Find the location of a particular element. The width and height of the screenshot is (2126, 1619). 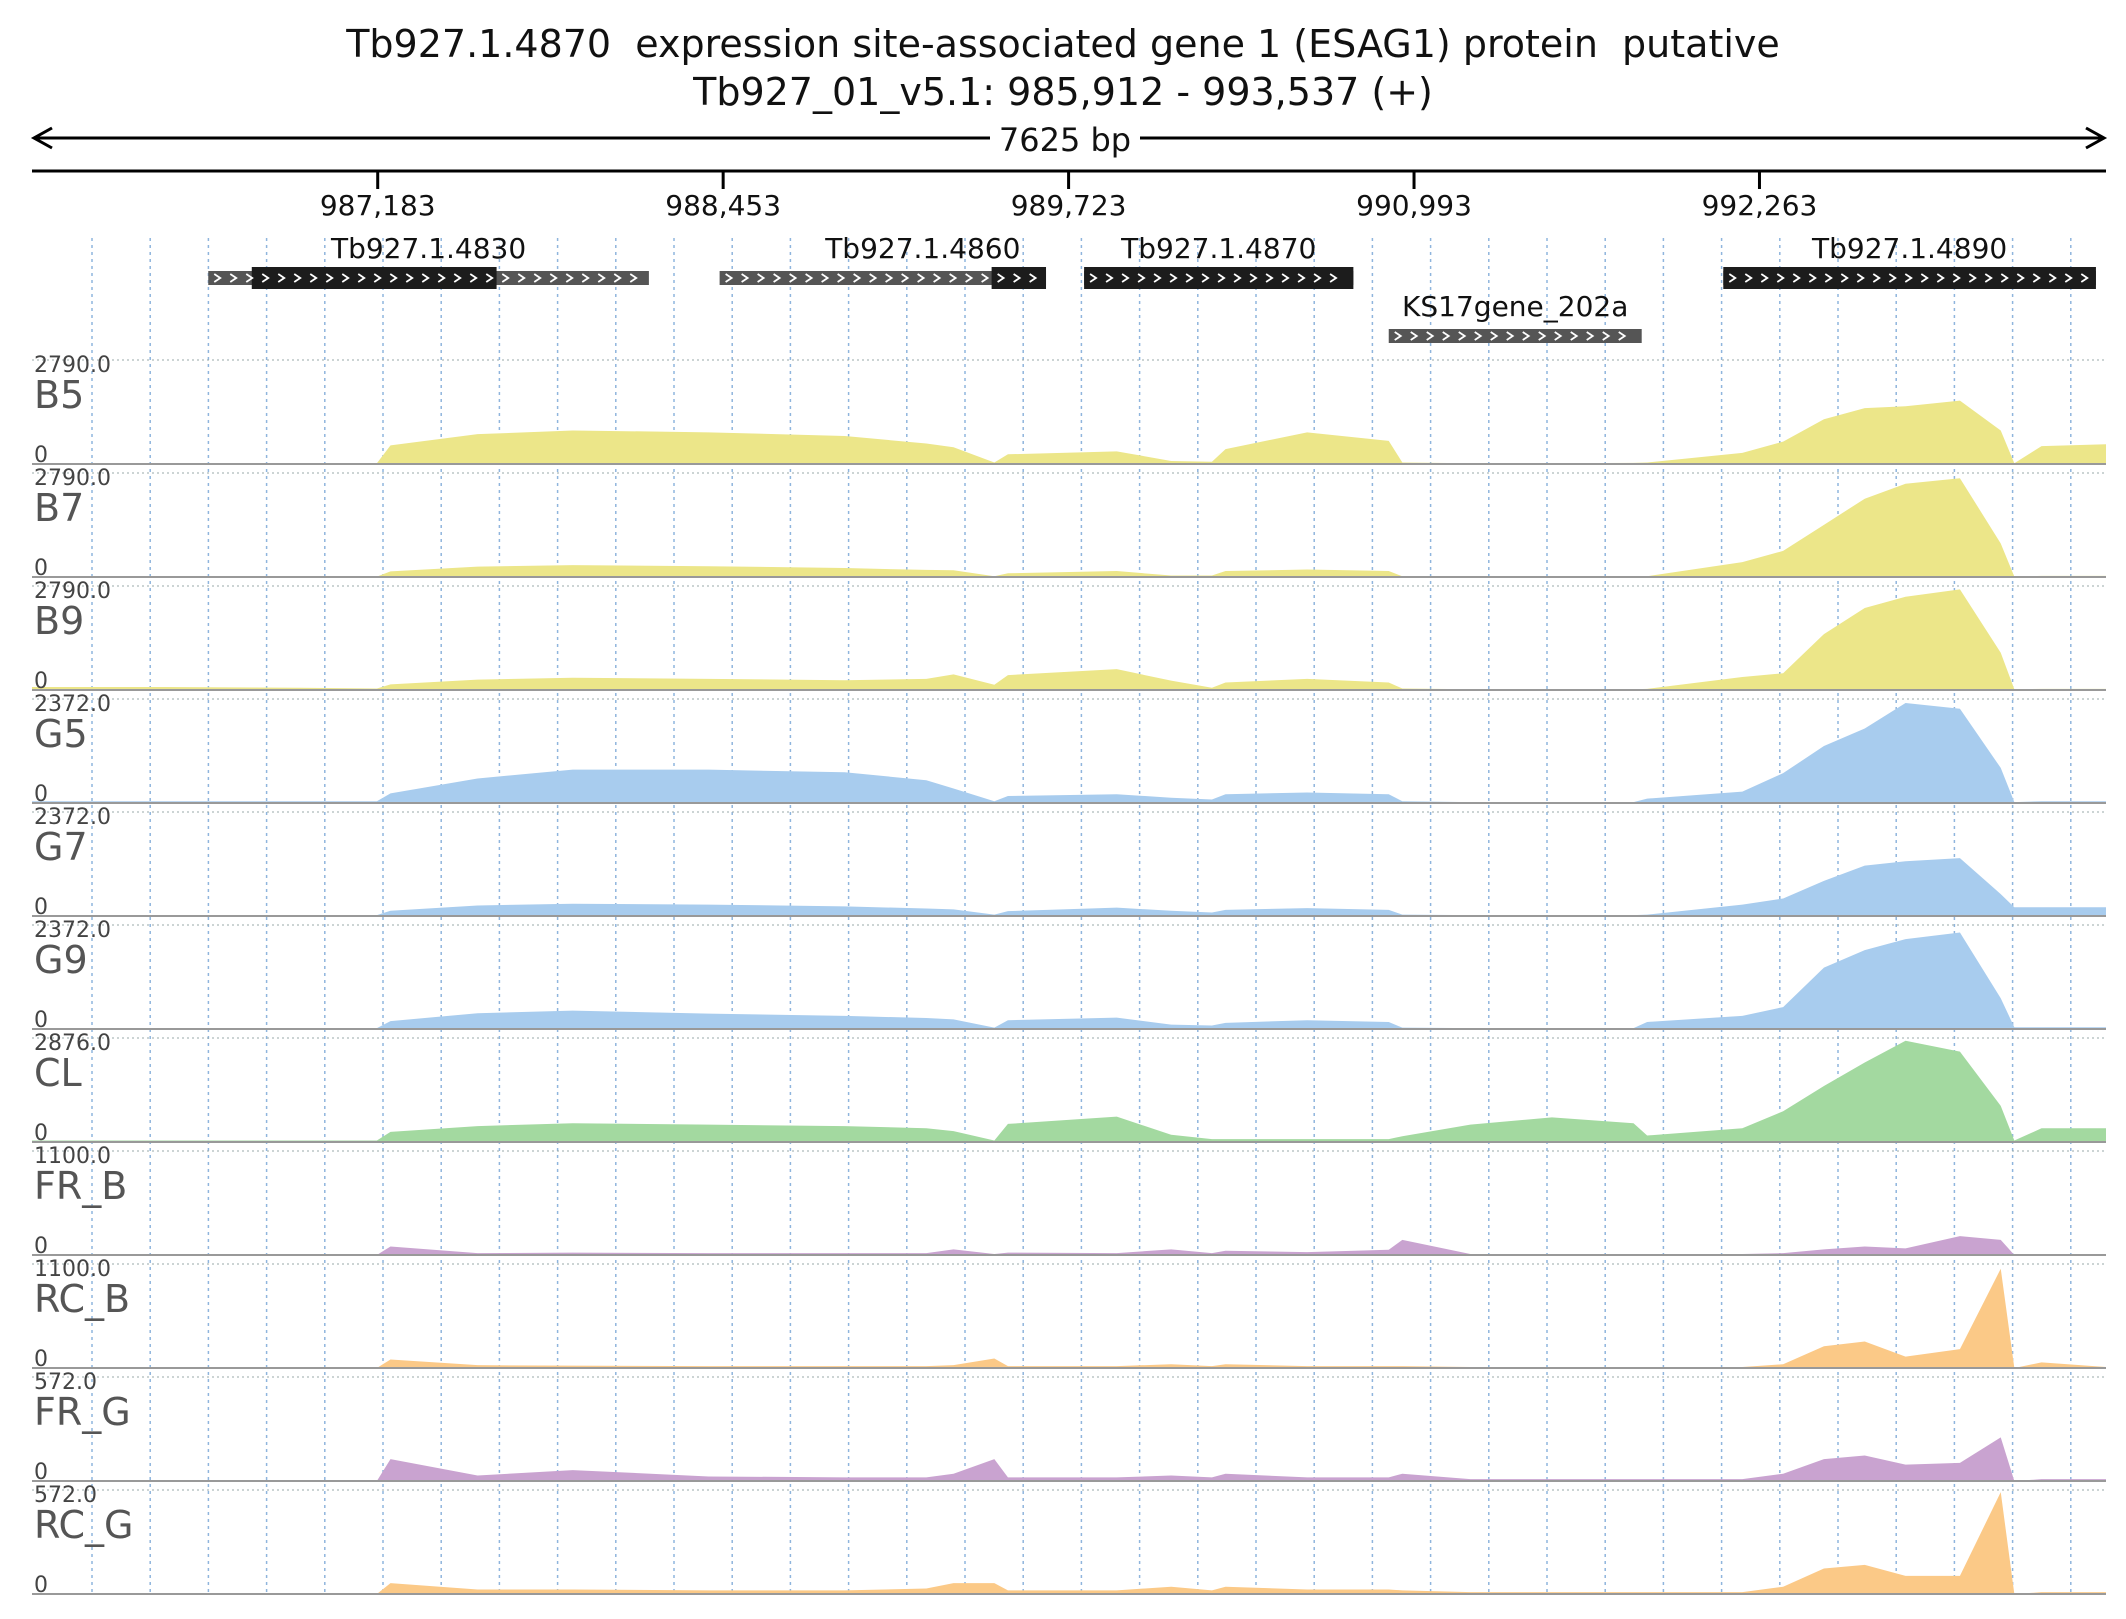

track-name-label: G9 is located at coordinates (61, 960).